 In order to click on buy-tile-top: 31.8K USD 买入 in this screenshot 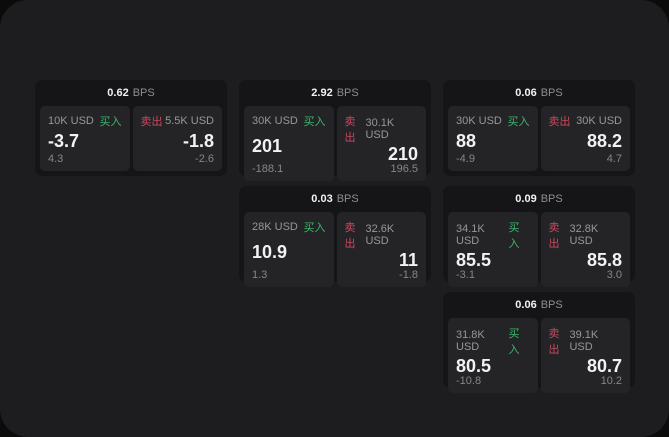, I will do `click(493, 341)`.